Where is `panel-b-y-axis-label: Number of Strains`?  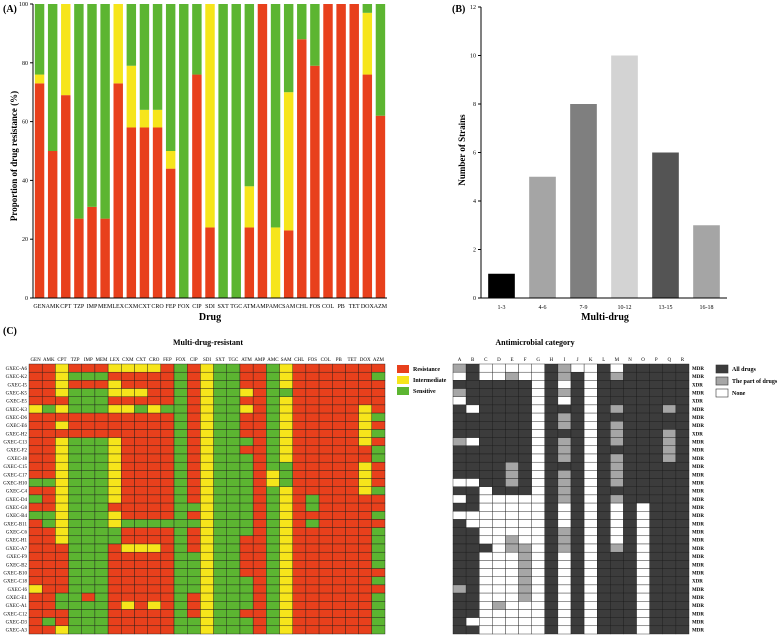 panel-b-y-axis-label: Number of Strains is located at coordinates (462, 150).